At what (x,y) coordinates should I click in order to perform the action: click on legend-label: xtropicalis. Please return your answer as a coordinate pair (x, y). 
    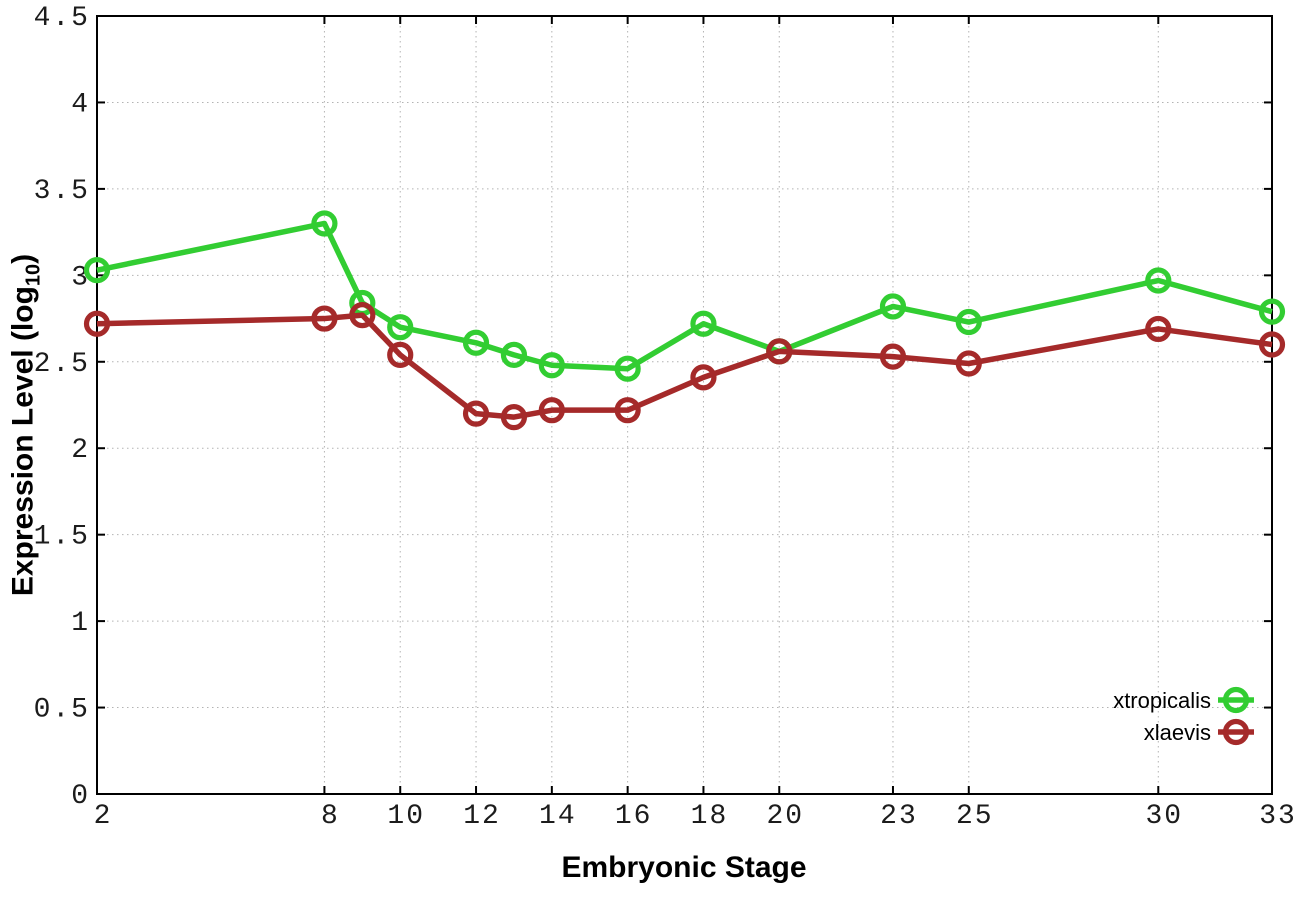
    Looking at the image, I should click on (1162, 700).